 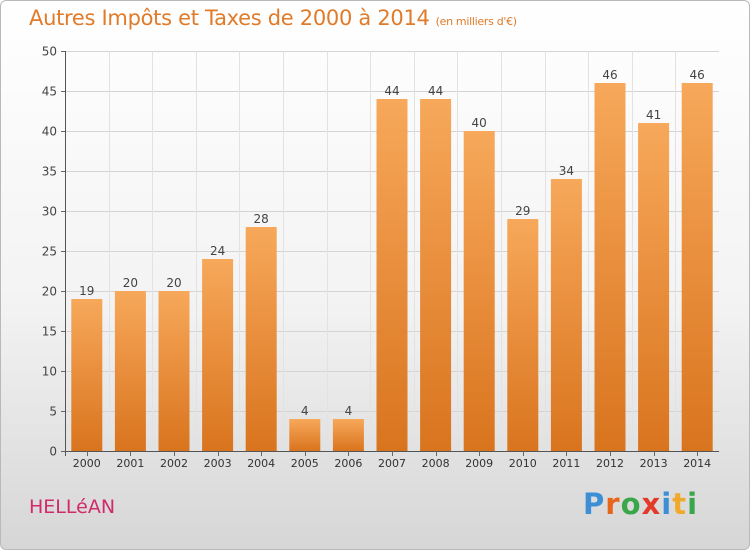 I want to click on logo-letter-0: P, so click(x=594, y=504).